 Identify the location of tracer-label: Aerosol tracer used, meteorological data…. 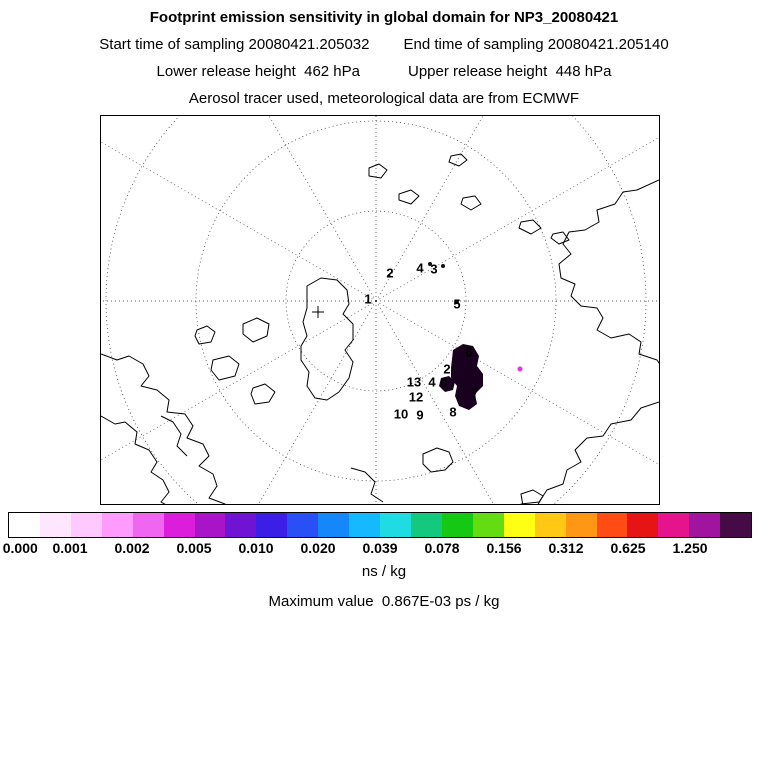
(384, 98).